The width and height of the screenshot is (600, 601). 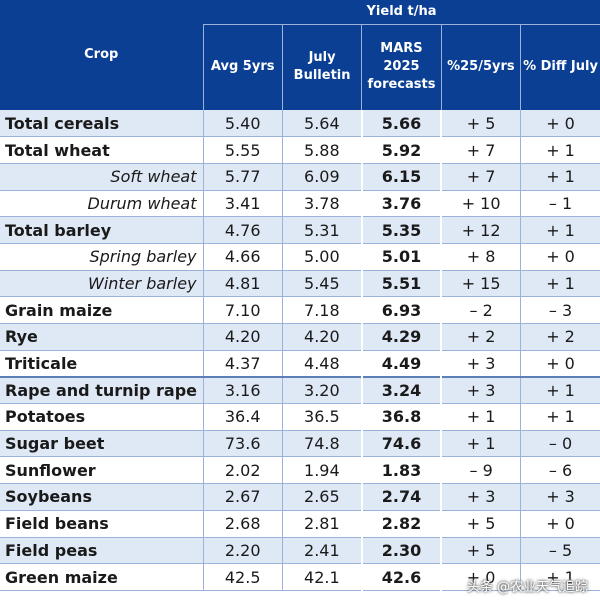 What do you see at coordinates (480, 337) in the screenshot?
I see `diff-5yrs-cell: + 2` at bounding box center [480, 337].